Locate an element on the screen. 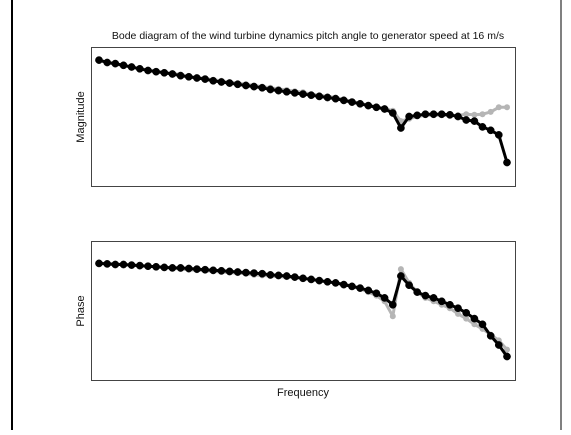 This screenshot has height=435, width=571. phase-y-label: Phase is located at coordinates (81, 310).